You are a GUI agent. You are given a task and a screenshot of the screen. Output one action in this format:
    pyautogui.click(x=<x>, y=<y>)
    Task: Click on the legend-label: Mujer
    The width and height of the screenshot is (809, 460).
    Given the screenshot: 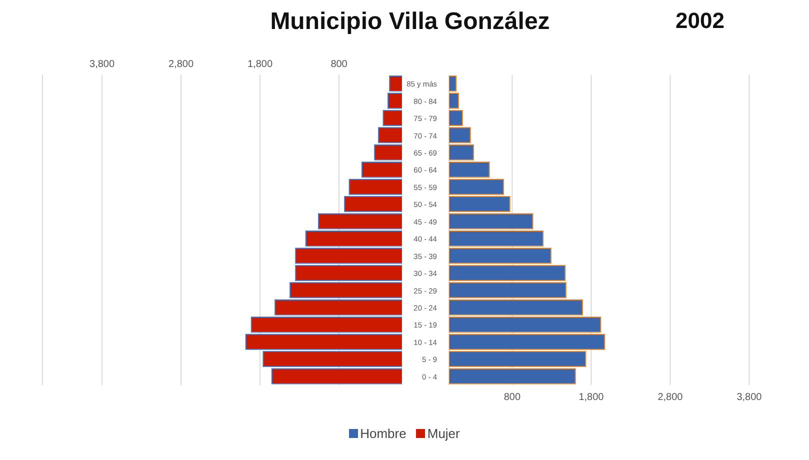 What is the action you would take?
    pyautogui.click(x=443, y=433)
    